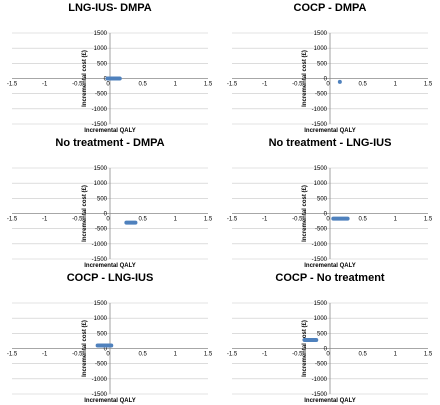  What do you see at coordinates (110, 278) in the screenshot?
I see `chart-title: COCP - LNG-IUS` at bounding box center [110, 278].